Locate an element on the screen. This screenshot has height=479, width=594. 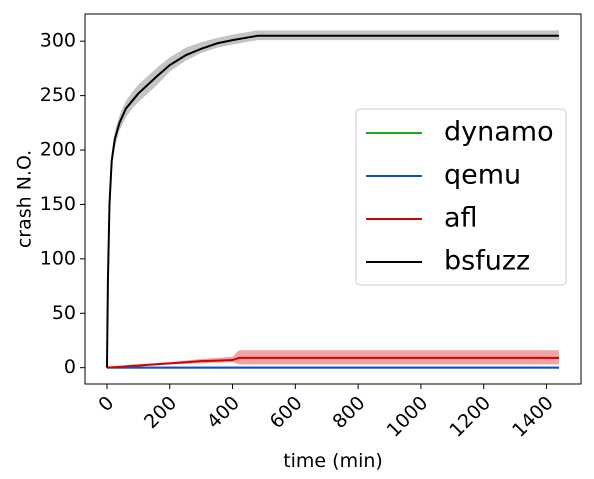
y-tick-label: 150 is located at coordinates (58, 204).